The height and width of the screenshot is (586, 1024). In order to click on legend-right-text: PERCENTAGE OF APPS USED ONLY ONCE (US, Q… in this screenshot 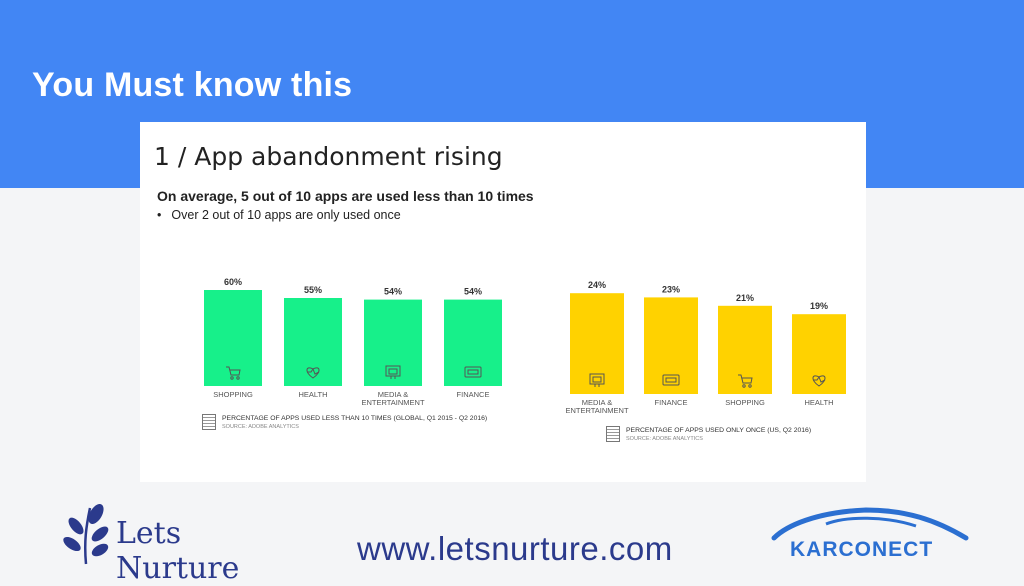, I will do `click(718, 435)`.